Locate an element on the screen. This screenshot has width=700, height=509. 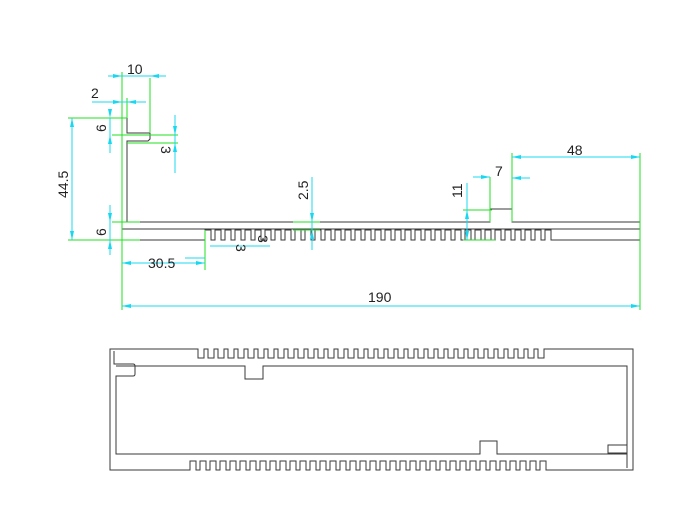
dim-label: 11 is located at coordinates (457, 190).